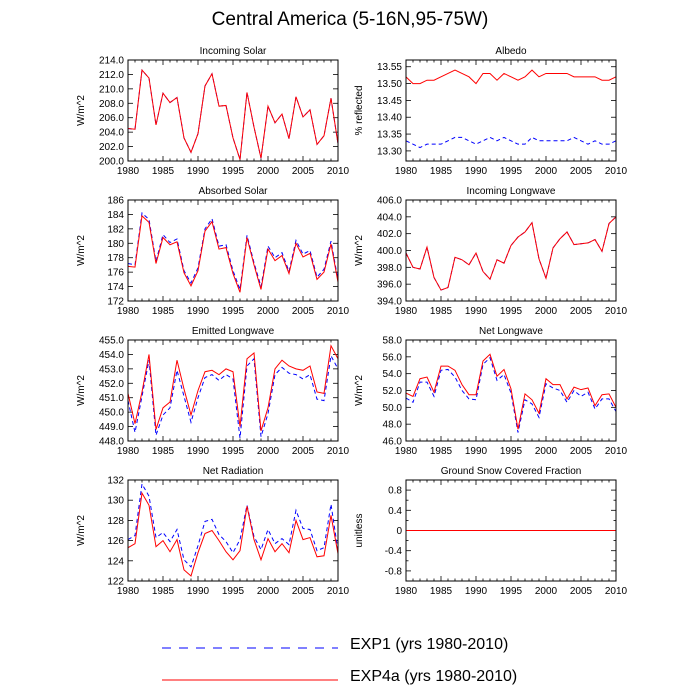 The width and height of the screenshot is (700, 700). What do you see at coordinates (511, 191) in the screenshot?
I see `chart-title: Incoming Longwave` at bounding box center [511, 191].